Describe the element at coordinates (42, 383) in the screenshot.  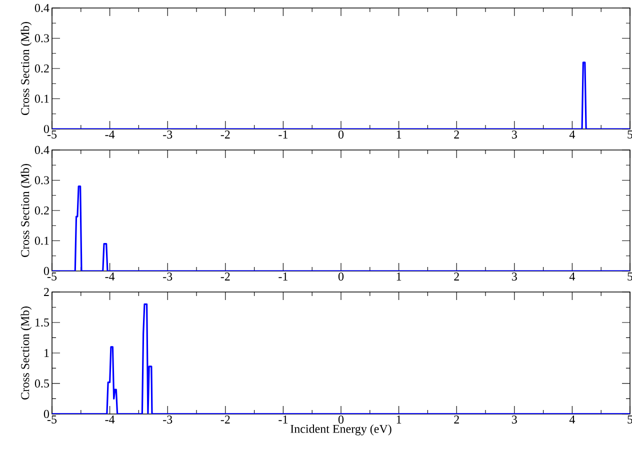
I see `y-tick-label: 0.5` at that location.